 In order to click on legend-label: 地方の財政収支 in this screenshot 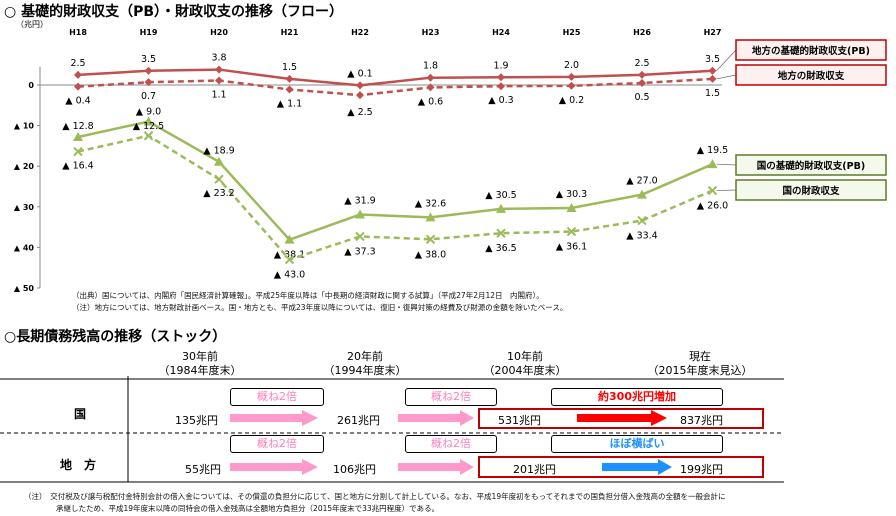, I will do `click(811, 76)`.